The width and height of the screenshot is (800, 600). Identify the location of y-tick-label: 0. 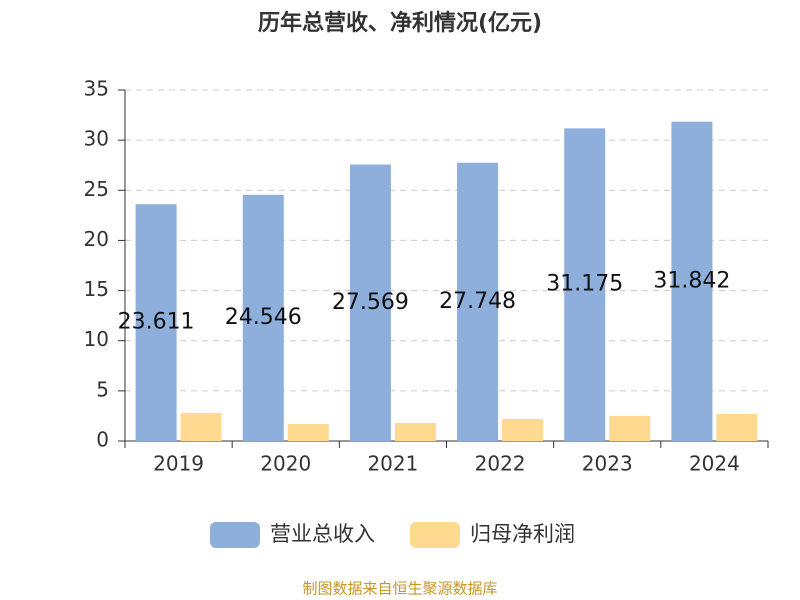
(102, 440).